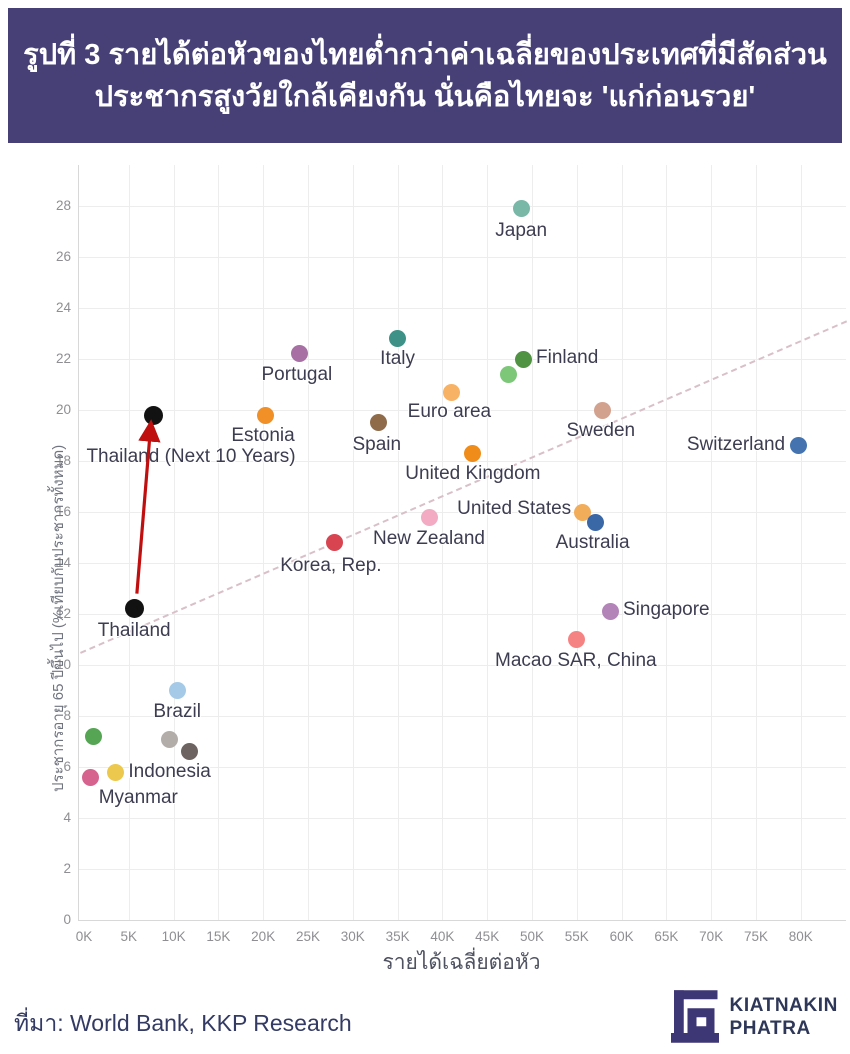 The height and width of the screenshot is (1054, 850). I want to click on point-new-zealand, so click(429, 517).